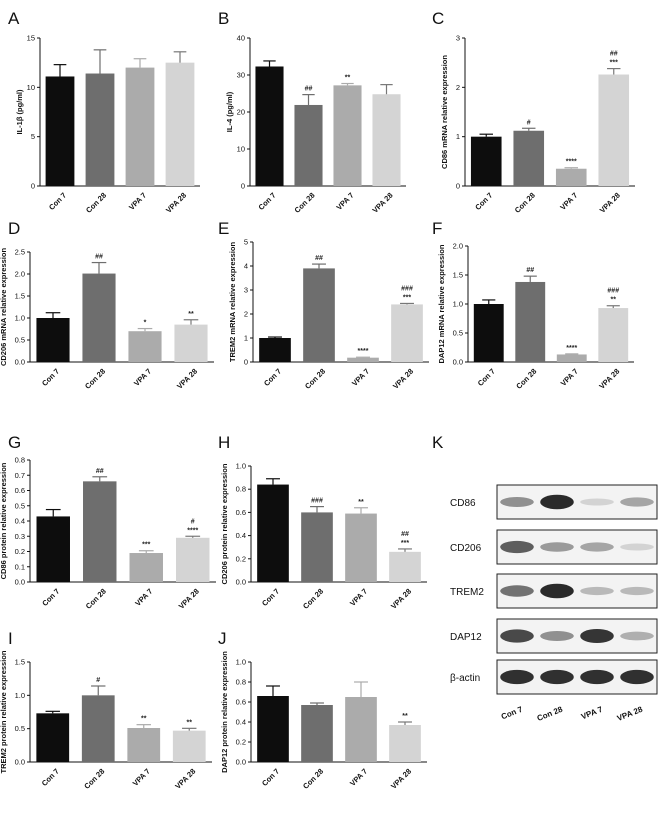  Describe the element at coordinates (20, 566) in the screenshot. I see `y-tick-label: 0.1` at that location.